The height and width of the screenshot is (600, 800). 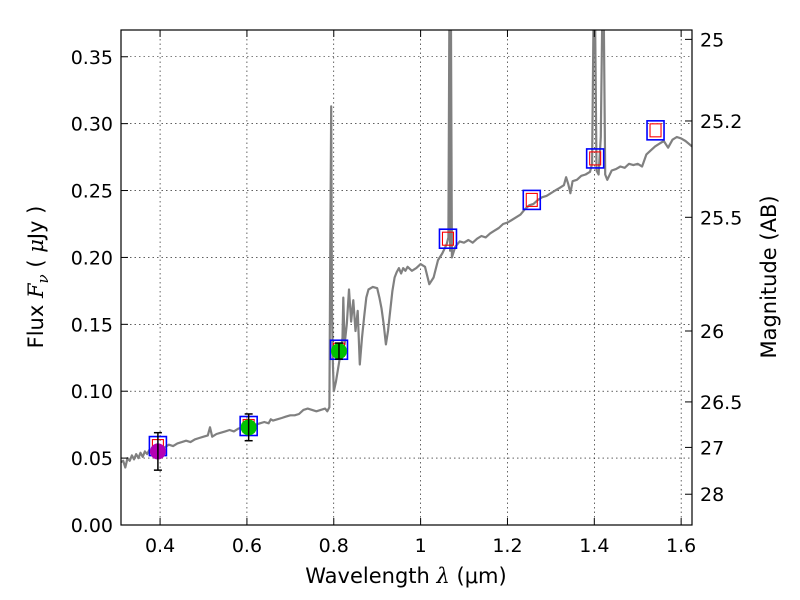 What do you see at coordinates (160, 546) in the screenshot?
I see `x-tick-label: 0.4` at bounding box center [160, 546].